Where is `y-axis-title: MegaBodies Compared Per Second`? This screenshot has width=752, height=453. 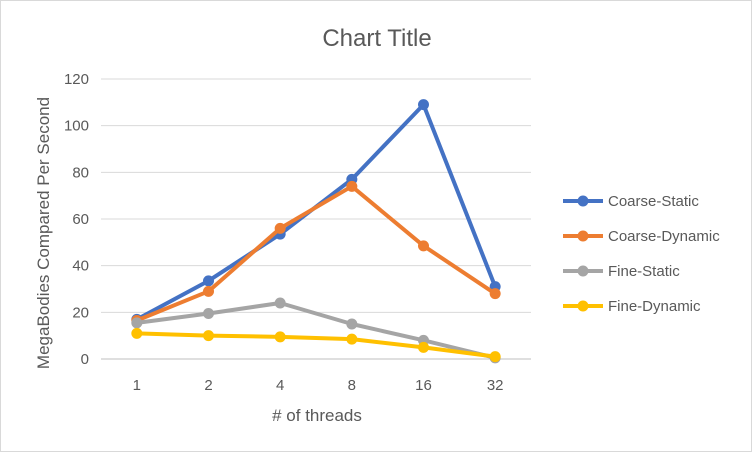 y-axis-title: MegaBodies Compared Per Second is located at coordinates (43, 233).